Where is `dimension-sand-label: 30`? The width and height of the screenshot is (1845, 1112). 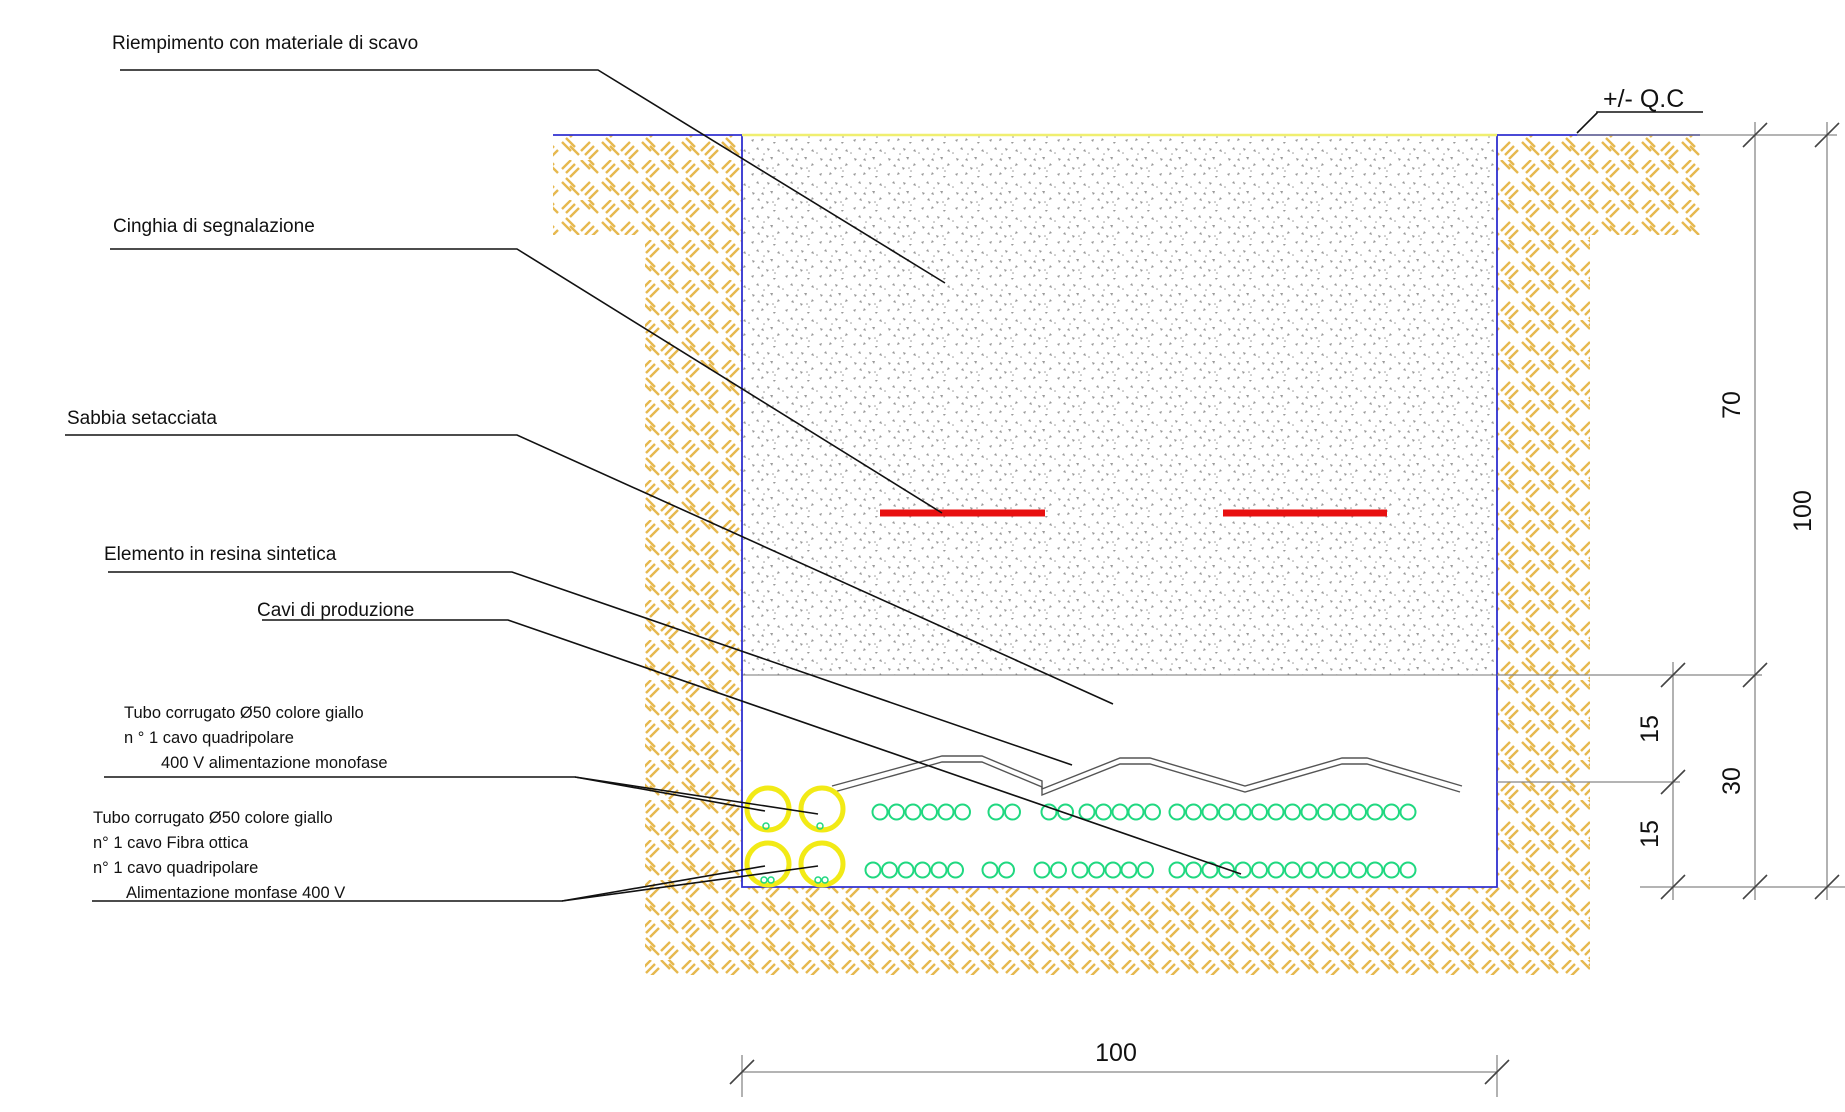
dimension-sand-label: 30 is located at coordinates (1732, 781).